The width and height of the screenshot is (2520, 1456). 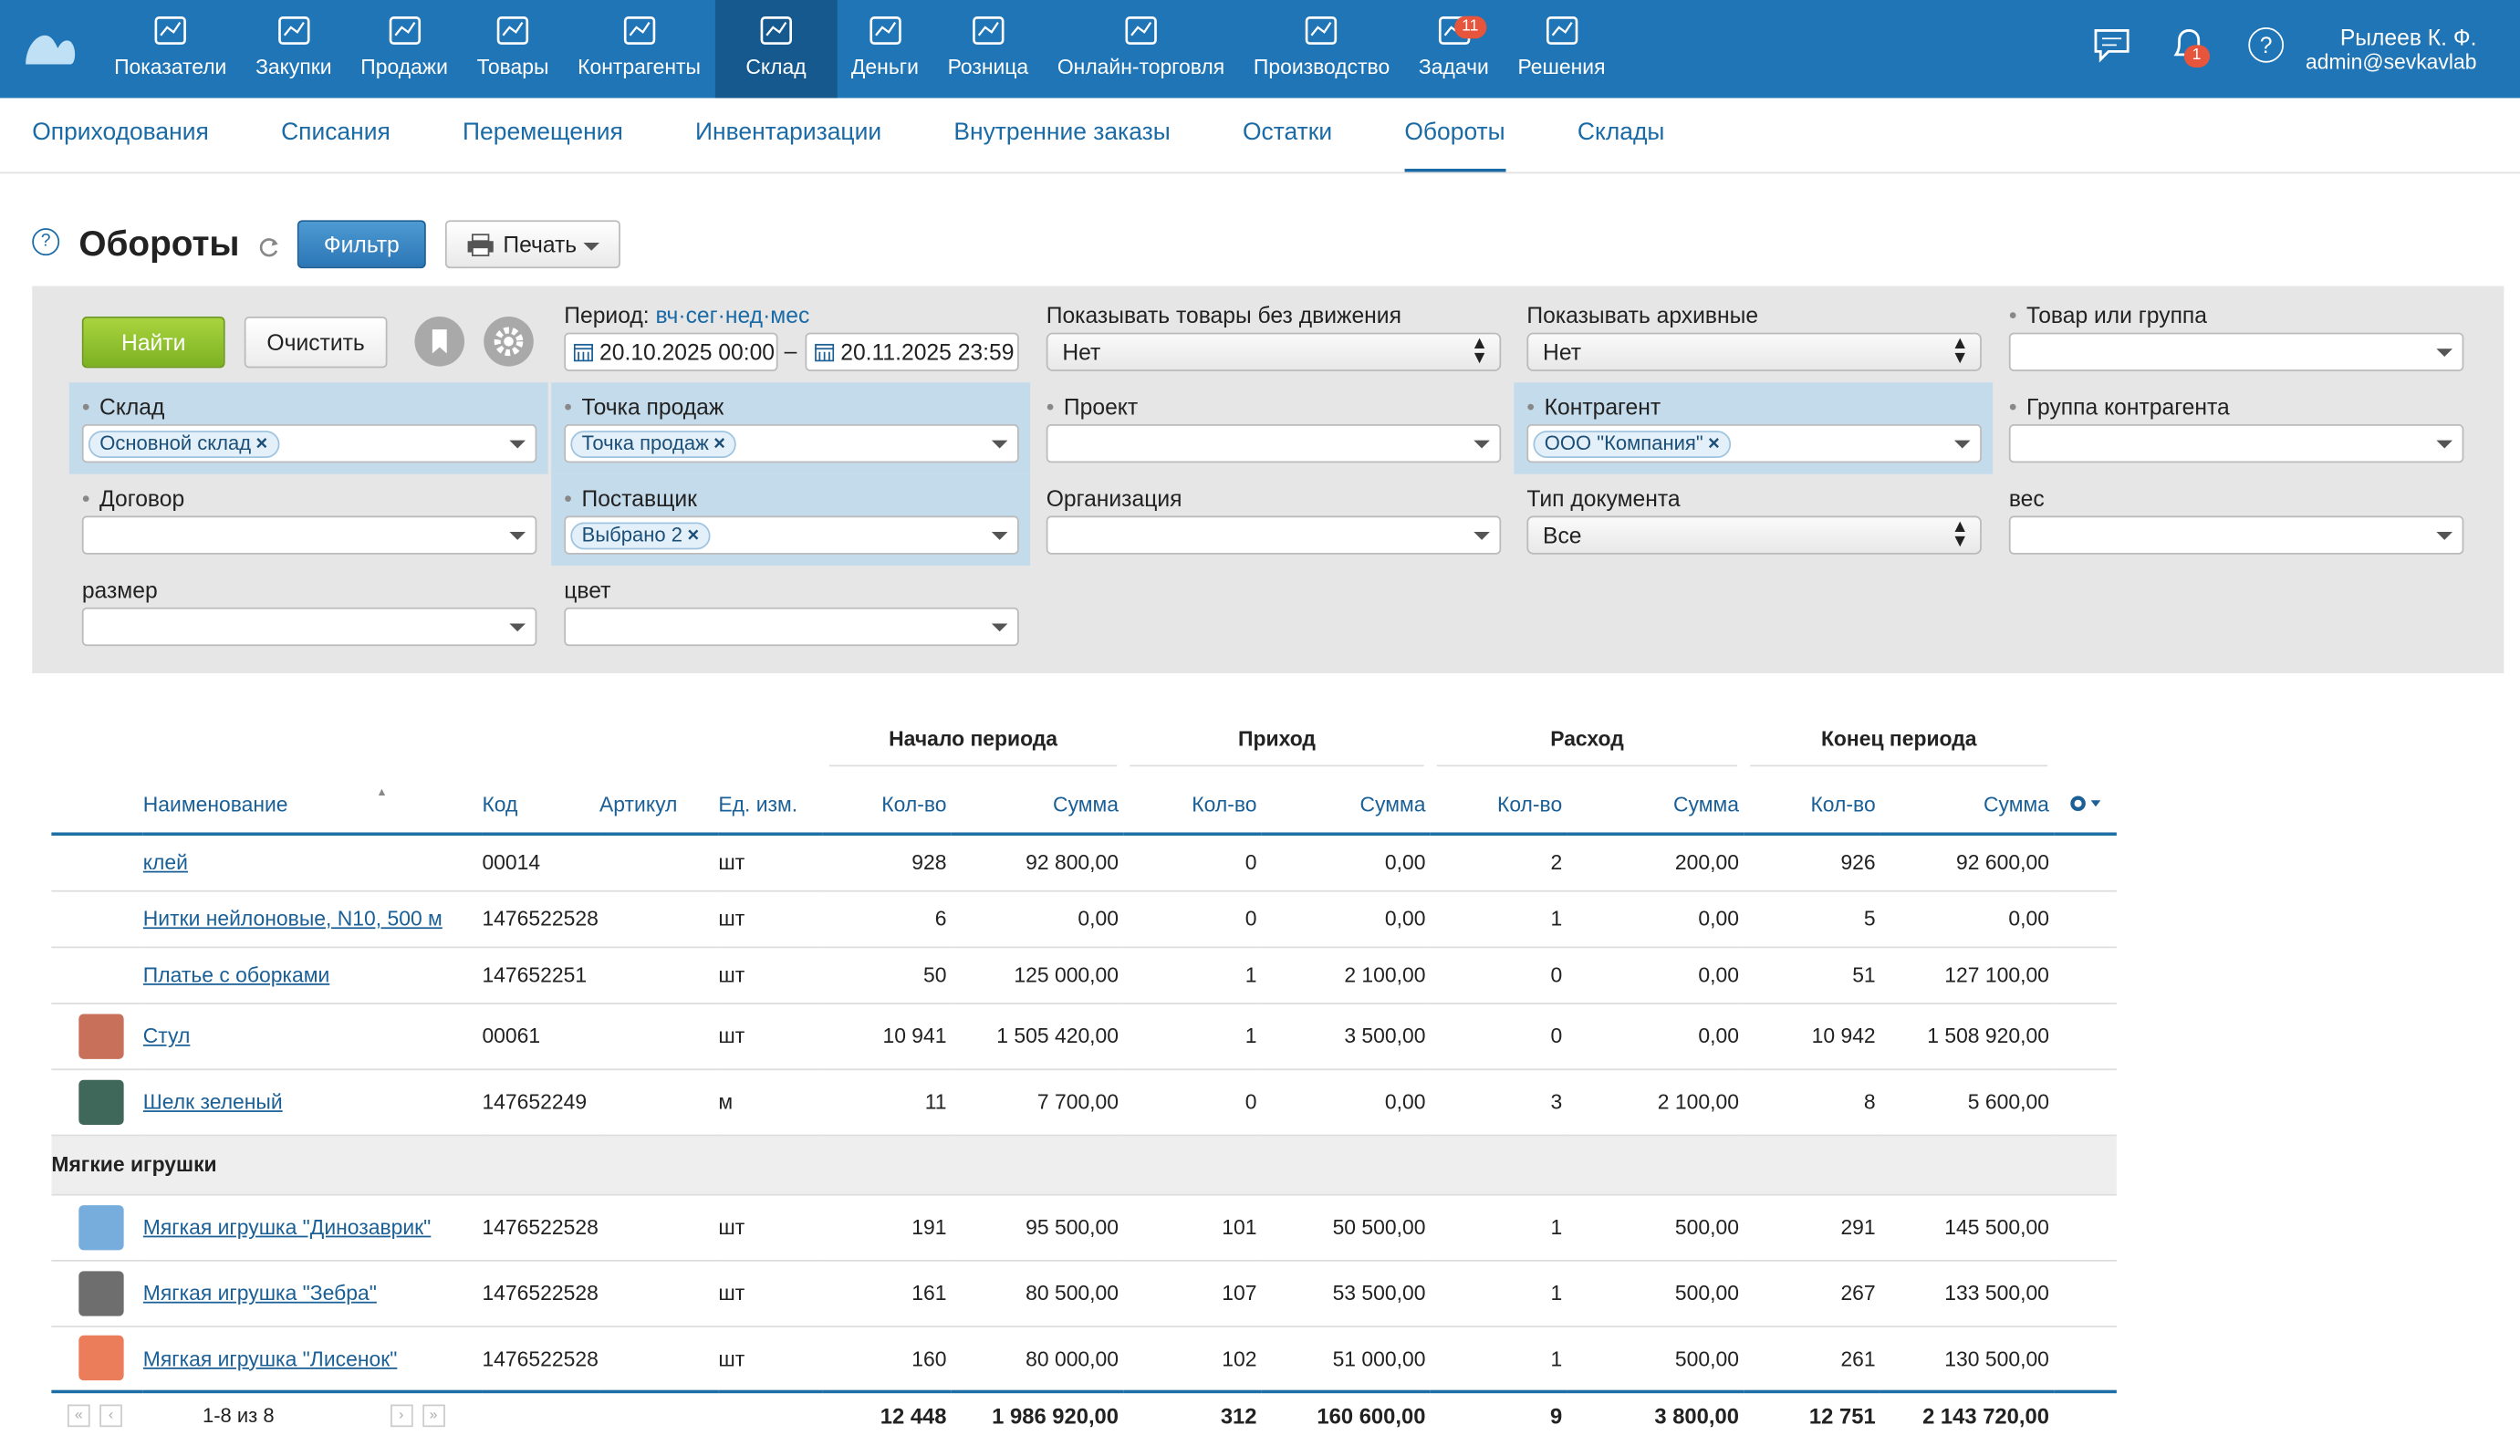 I want to click on sub-tab: Перемещения, so click(x=543, y=135).